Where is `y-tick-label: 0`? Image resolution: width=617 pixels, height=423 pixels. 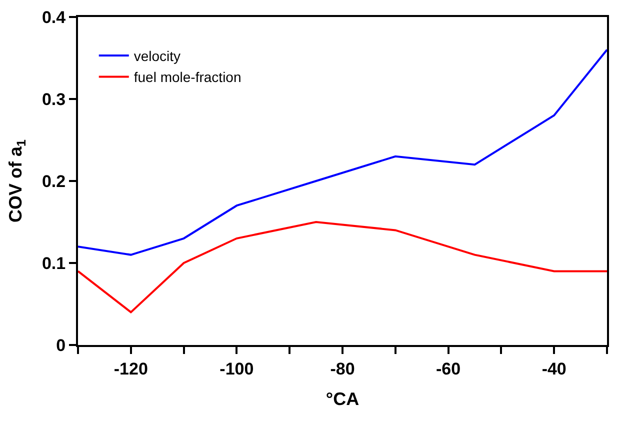 y-tick-label: 0 is located at coordinates (61, 345).